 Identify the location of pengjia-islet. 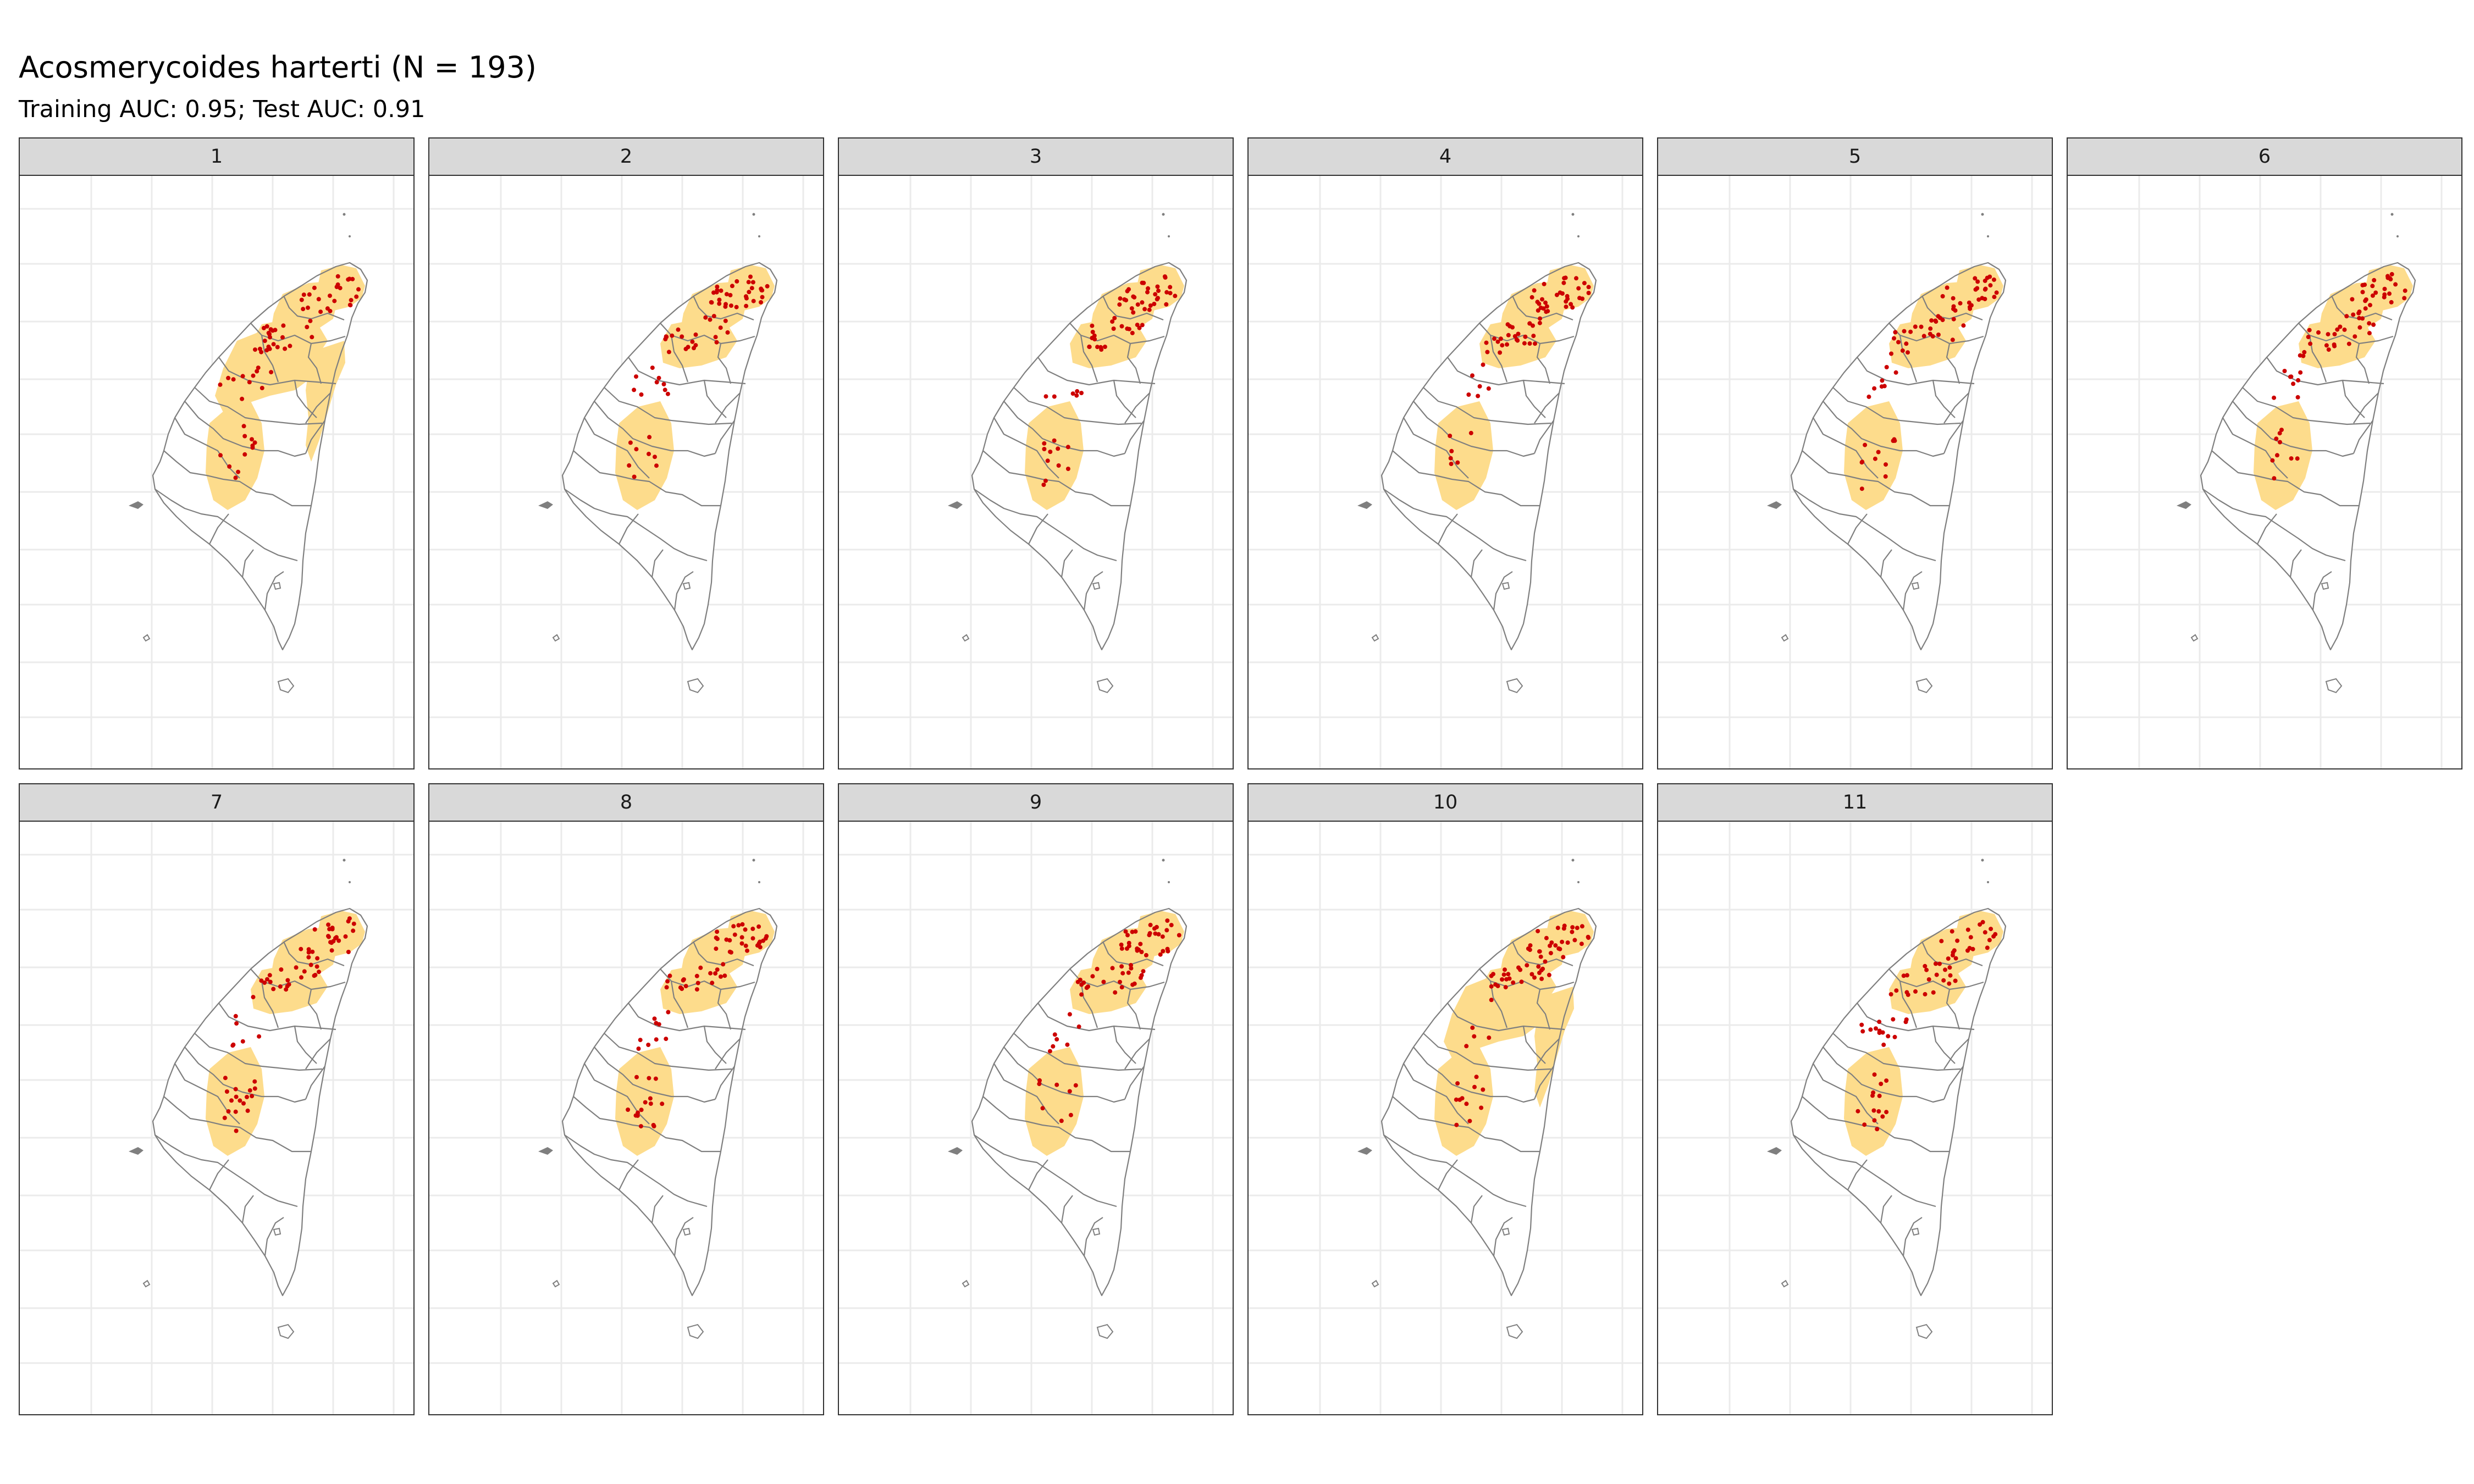
(754, 214).